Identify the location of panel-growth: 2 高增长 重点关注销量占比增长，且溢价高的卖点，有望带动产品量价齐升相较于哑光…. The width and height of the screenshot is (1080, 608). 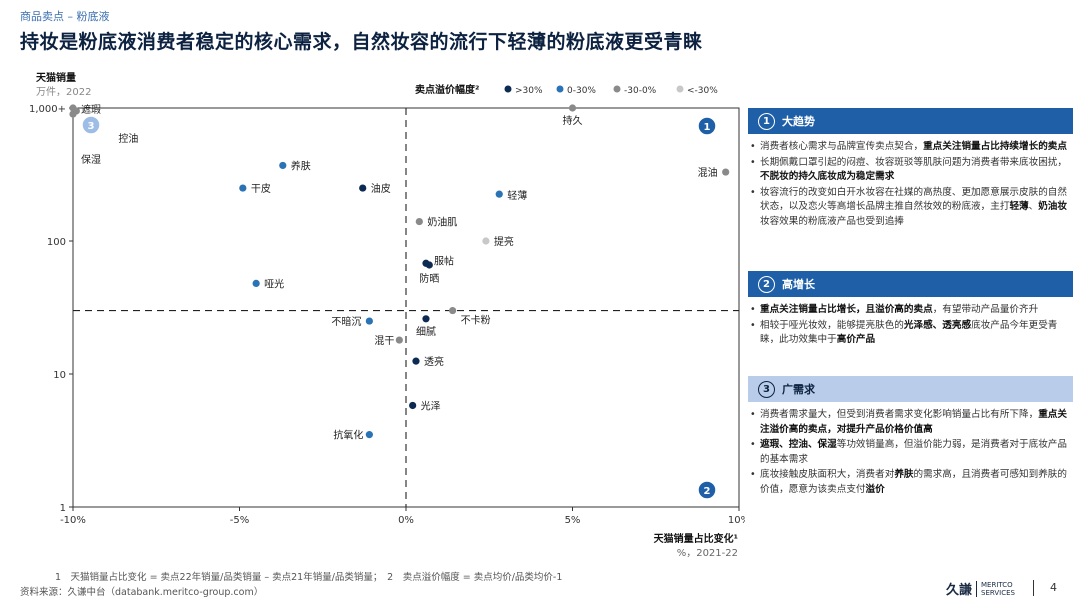
(910, 310).